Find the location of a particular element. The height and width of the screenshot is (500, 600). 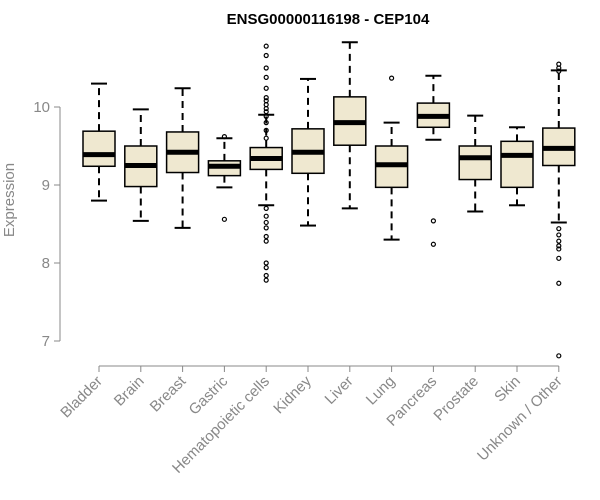

box-skin is located at coordinates (517, 166).